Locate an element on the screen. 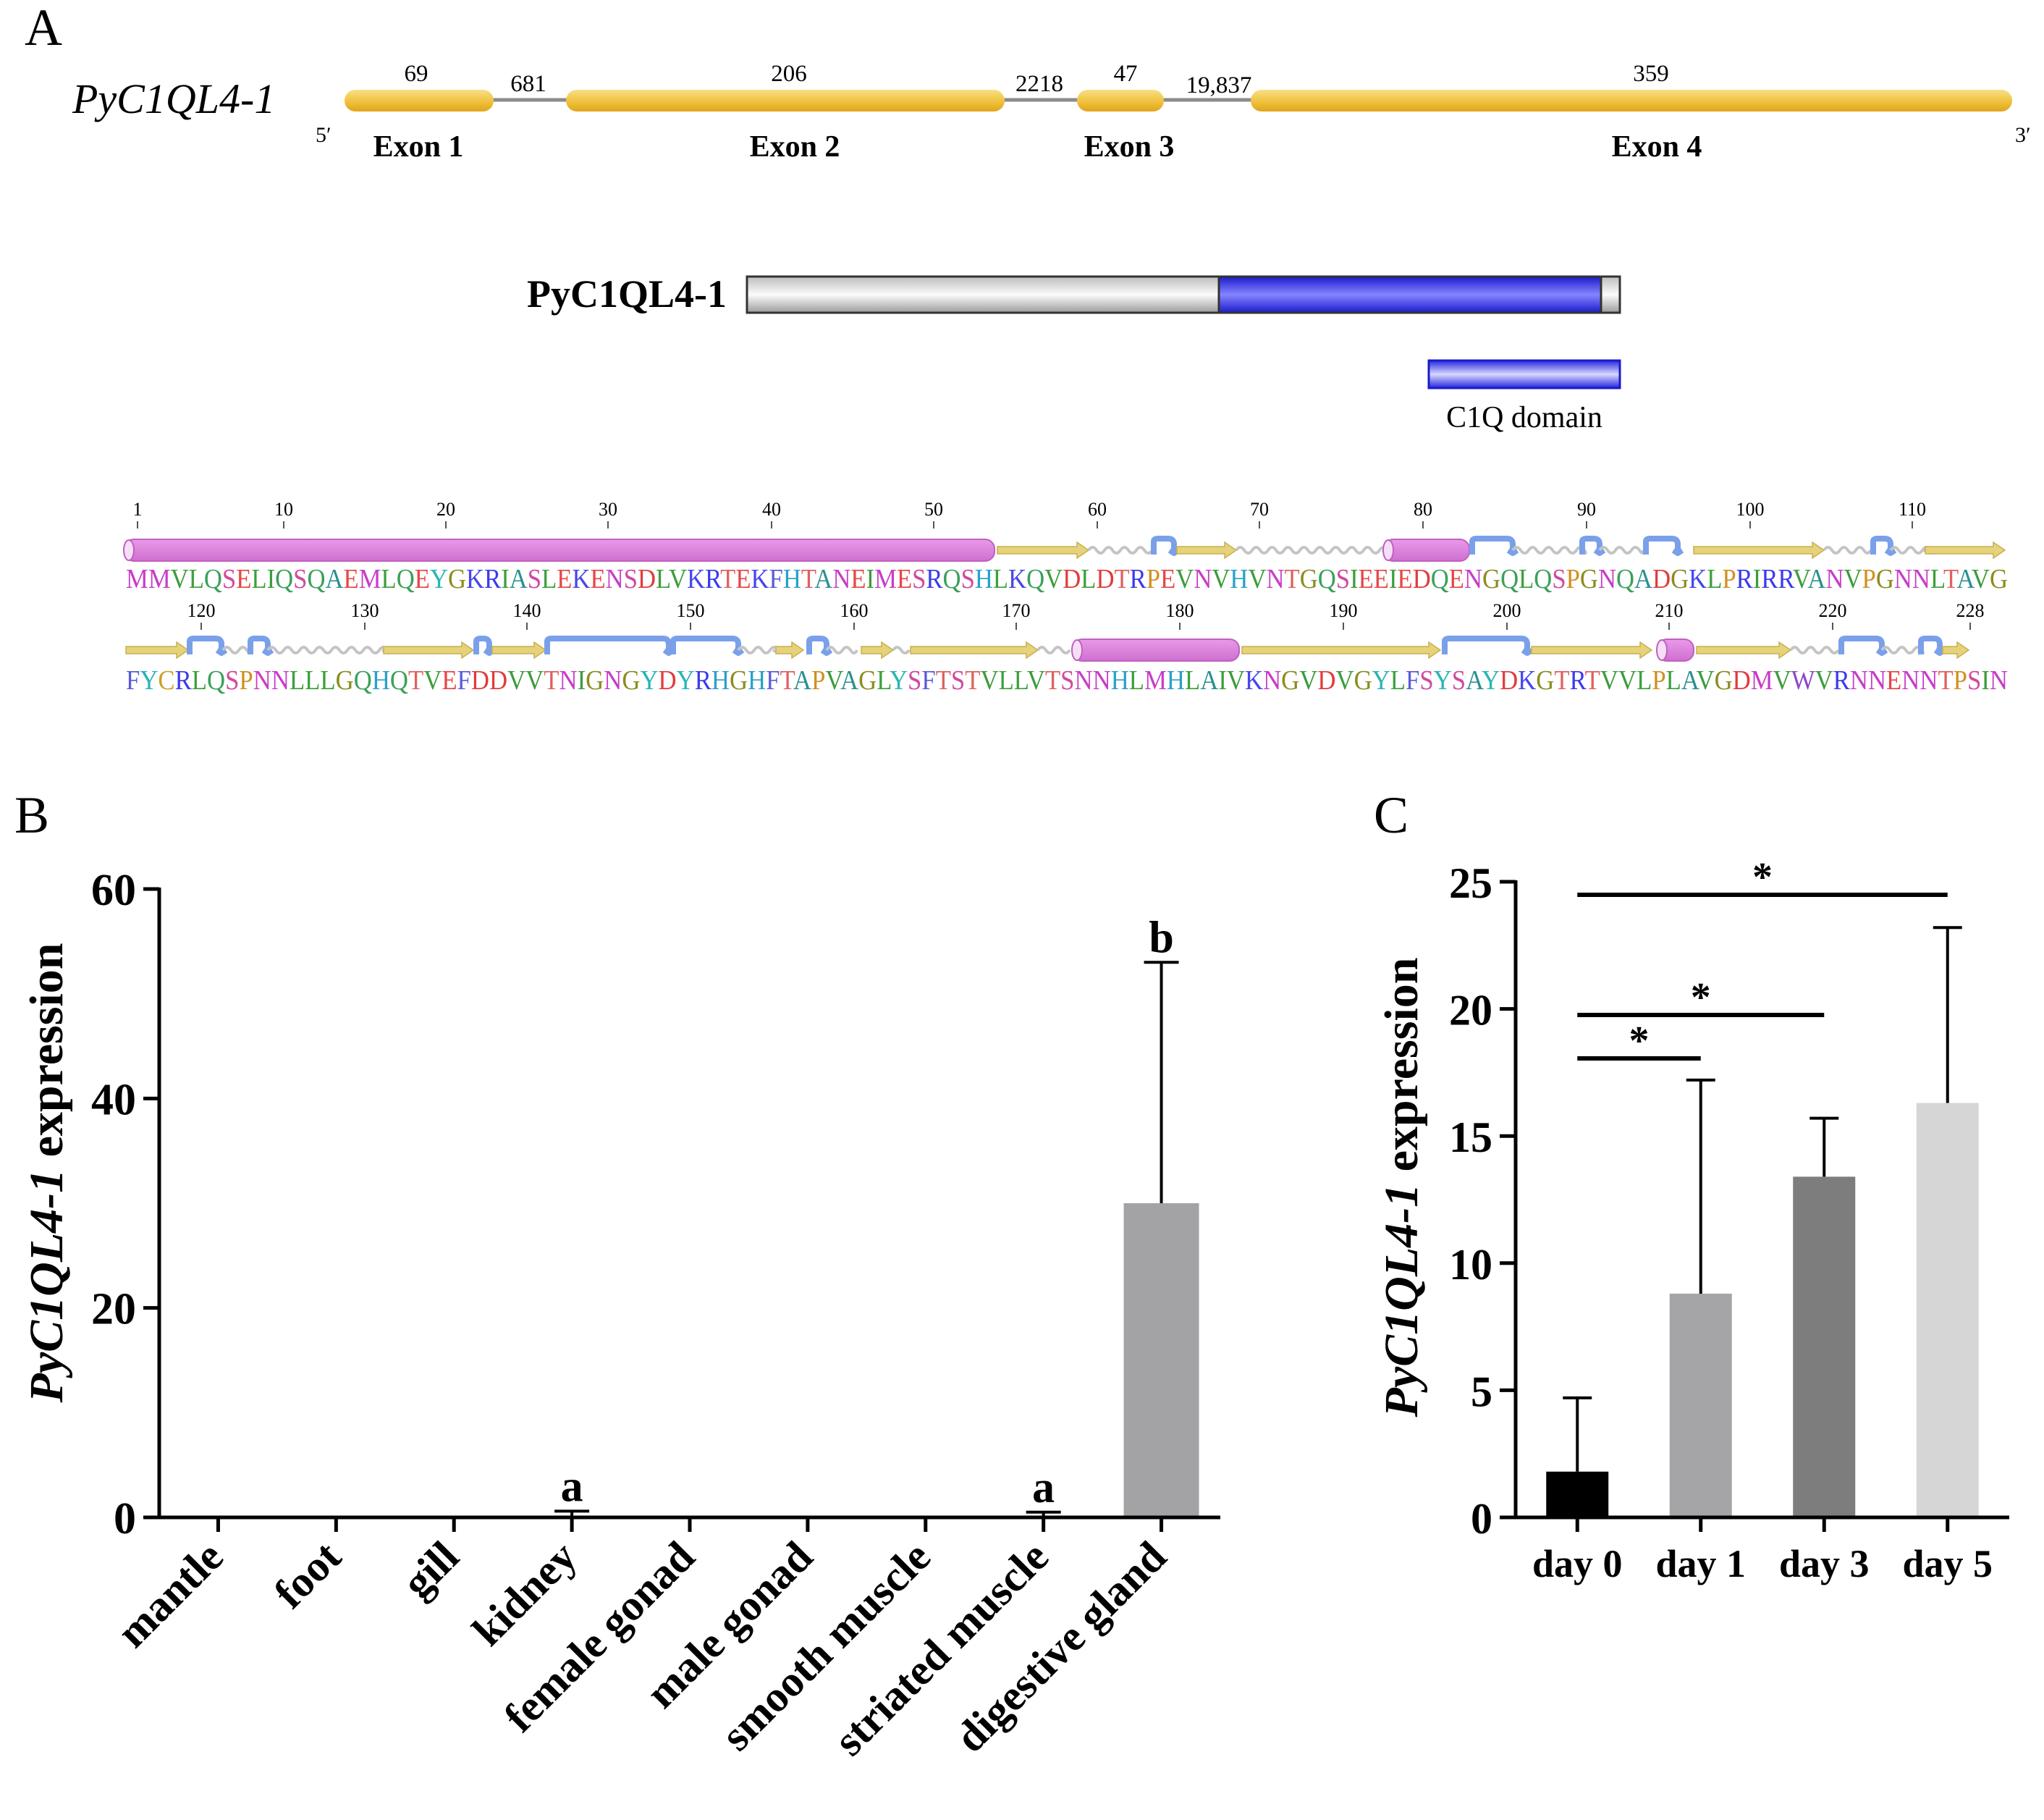 This screenshot has height=1820, width=2044. significance-letter: a is located at coordinates (572, 1486).